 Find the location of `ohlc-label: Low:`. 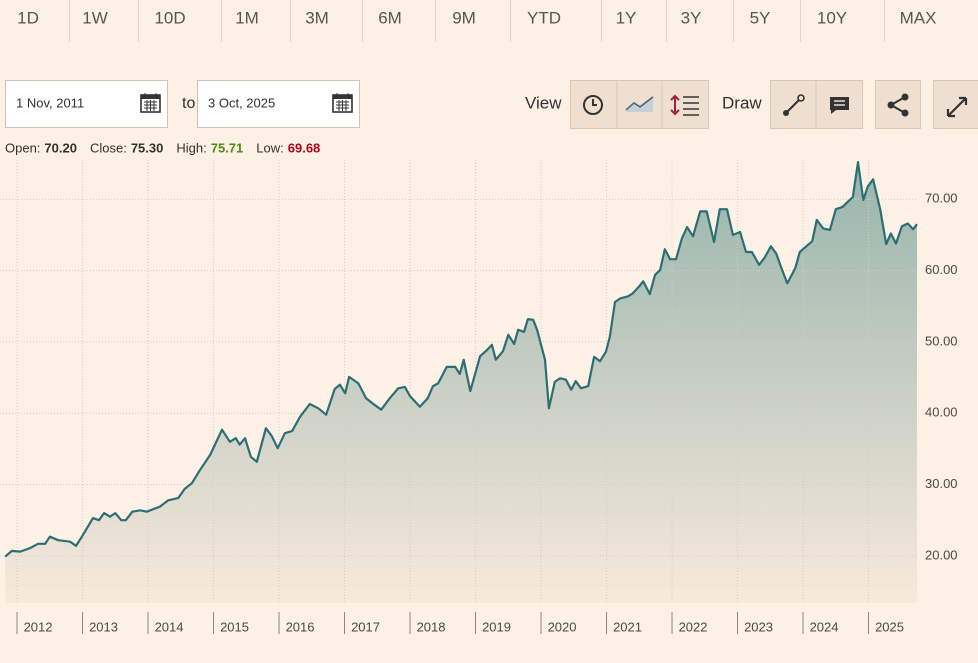

ohlc-label: Low: is located at coordinates (269, 147).